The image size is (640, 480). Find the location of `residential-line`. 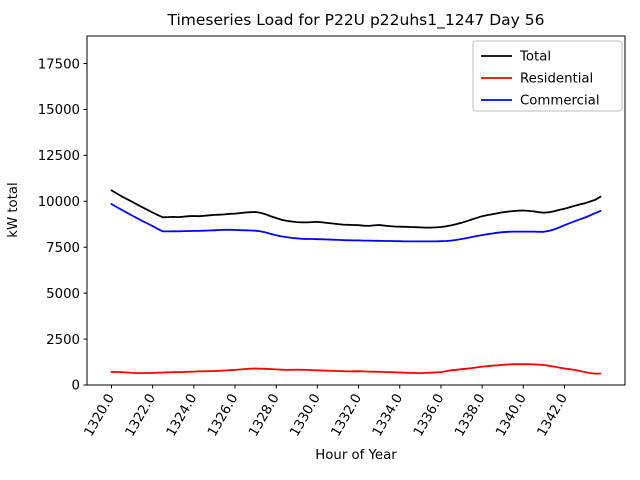

residential-line is located at coordinates (356, 369).